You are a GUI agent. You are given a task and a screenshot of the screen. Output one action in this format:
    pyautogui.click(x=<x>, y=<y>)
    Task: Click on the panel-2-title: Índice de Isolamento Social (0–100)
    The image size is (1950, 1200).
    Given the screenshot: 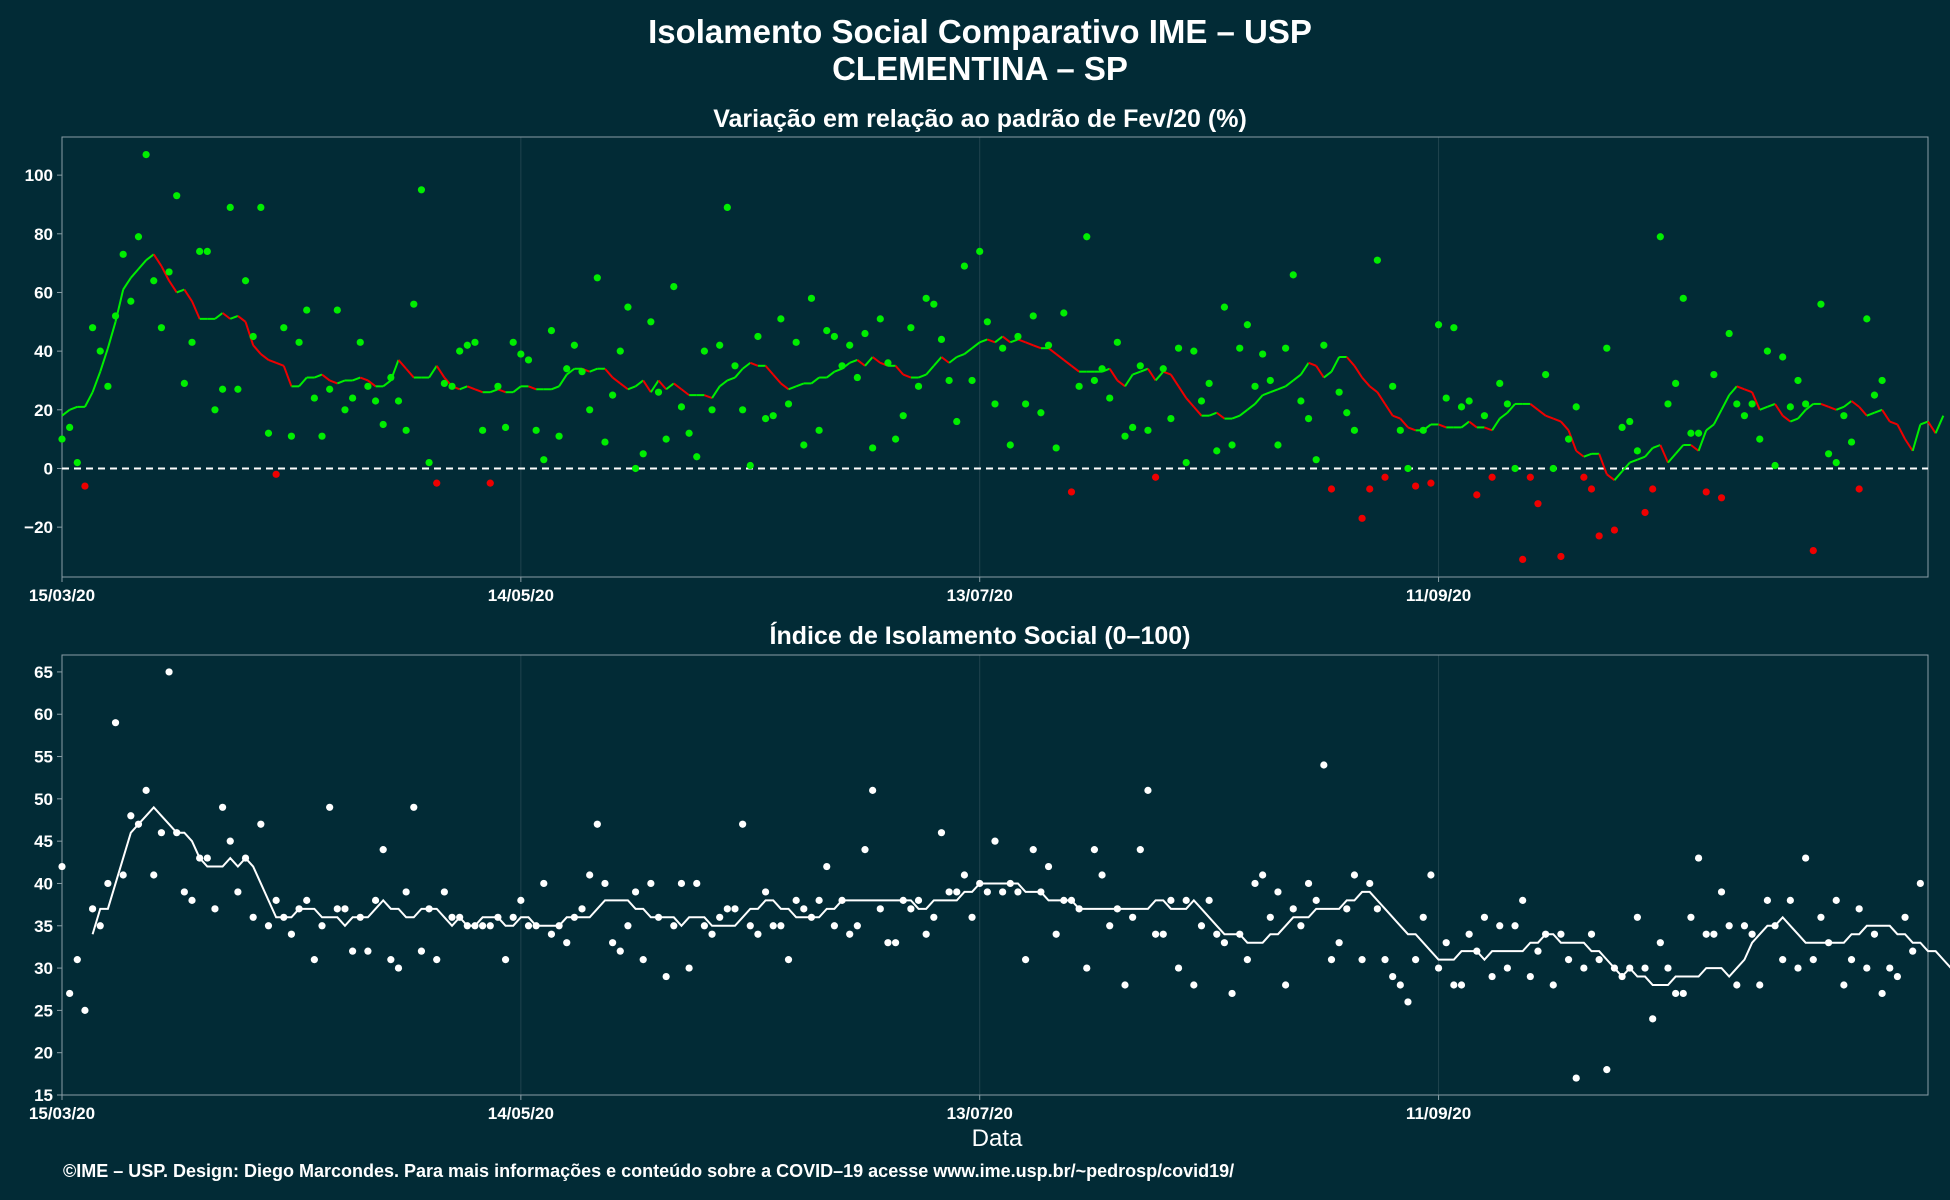 What is the action you would take?
    pyautogui.click(x=980, y=635)
    